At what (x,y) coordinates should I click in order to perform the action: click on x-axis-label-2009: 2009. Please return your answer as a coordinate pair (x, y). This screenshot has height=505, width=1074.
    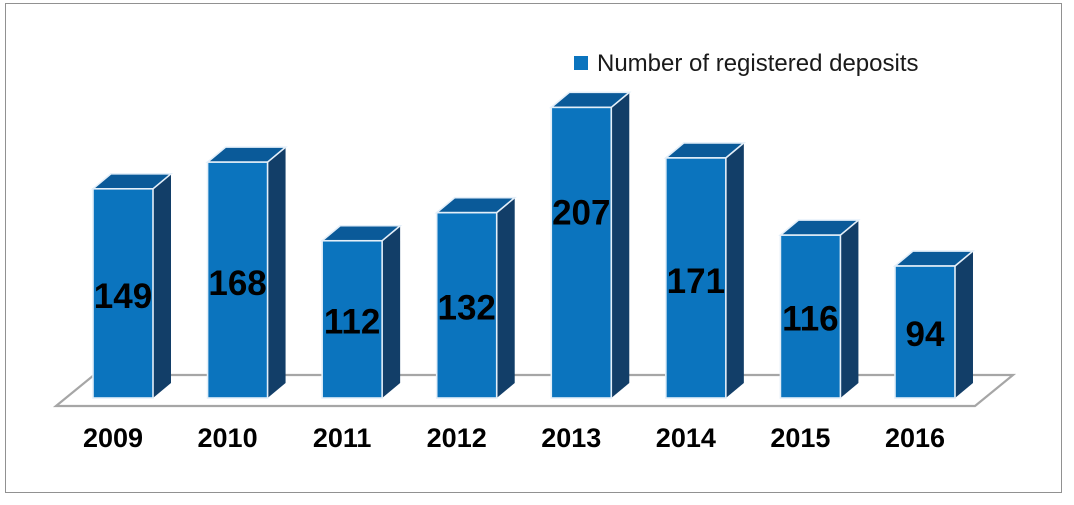
    Looking at the image, I should click on (113, 438).